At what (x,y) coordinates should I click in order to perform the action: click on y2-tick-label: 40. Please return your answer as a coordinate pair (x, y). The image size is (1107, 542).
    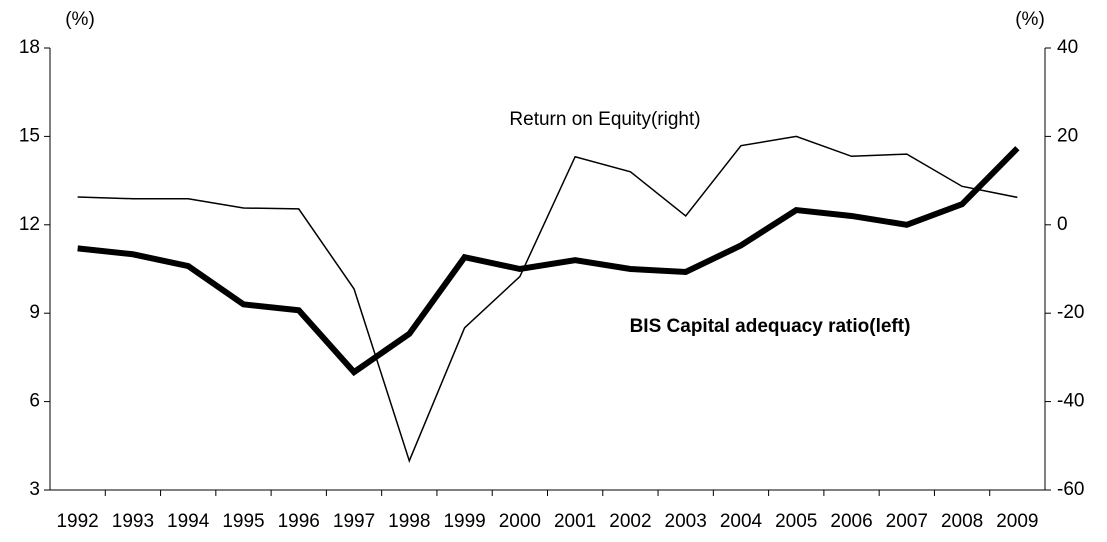
    Looking at the image, I should click on (1067, 47).